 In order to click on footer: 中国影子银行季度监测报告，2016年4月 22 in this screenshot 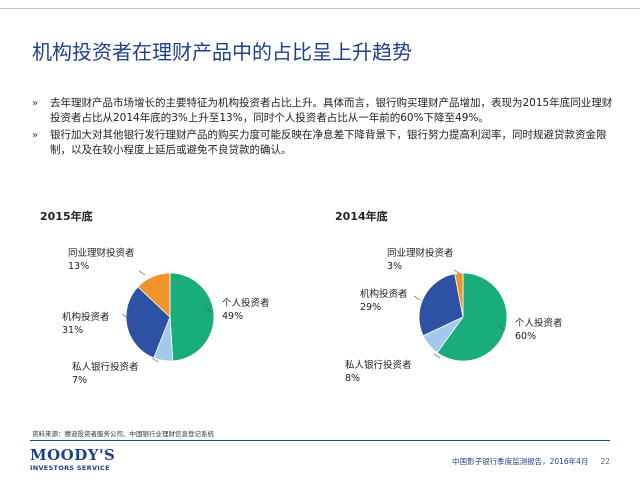, I will do `click(531, 461)`.